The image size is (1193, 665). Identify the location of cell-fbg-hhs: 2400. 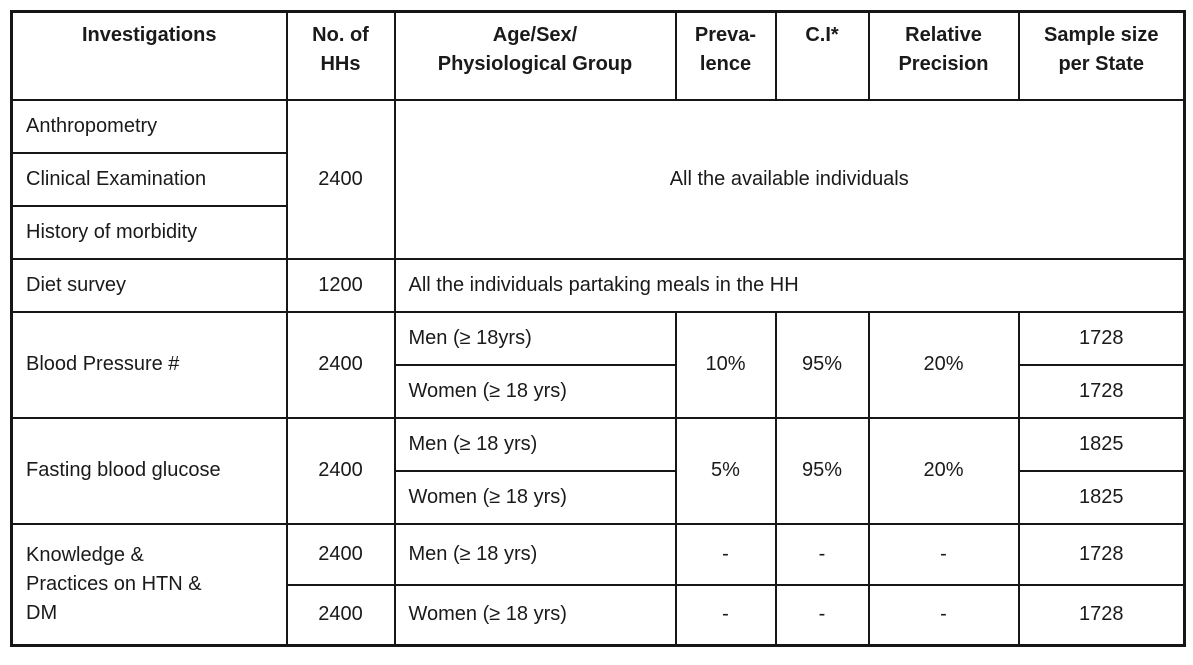
(340, 470).